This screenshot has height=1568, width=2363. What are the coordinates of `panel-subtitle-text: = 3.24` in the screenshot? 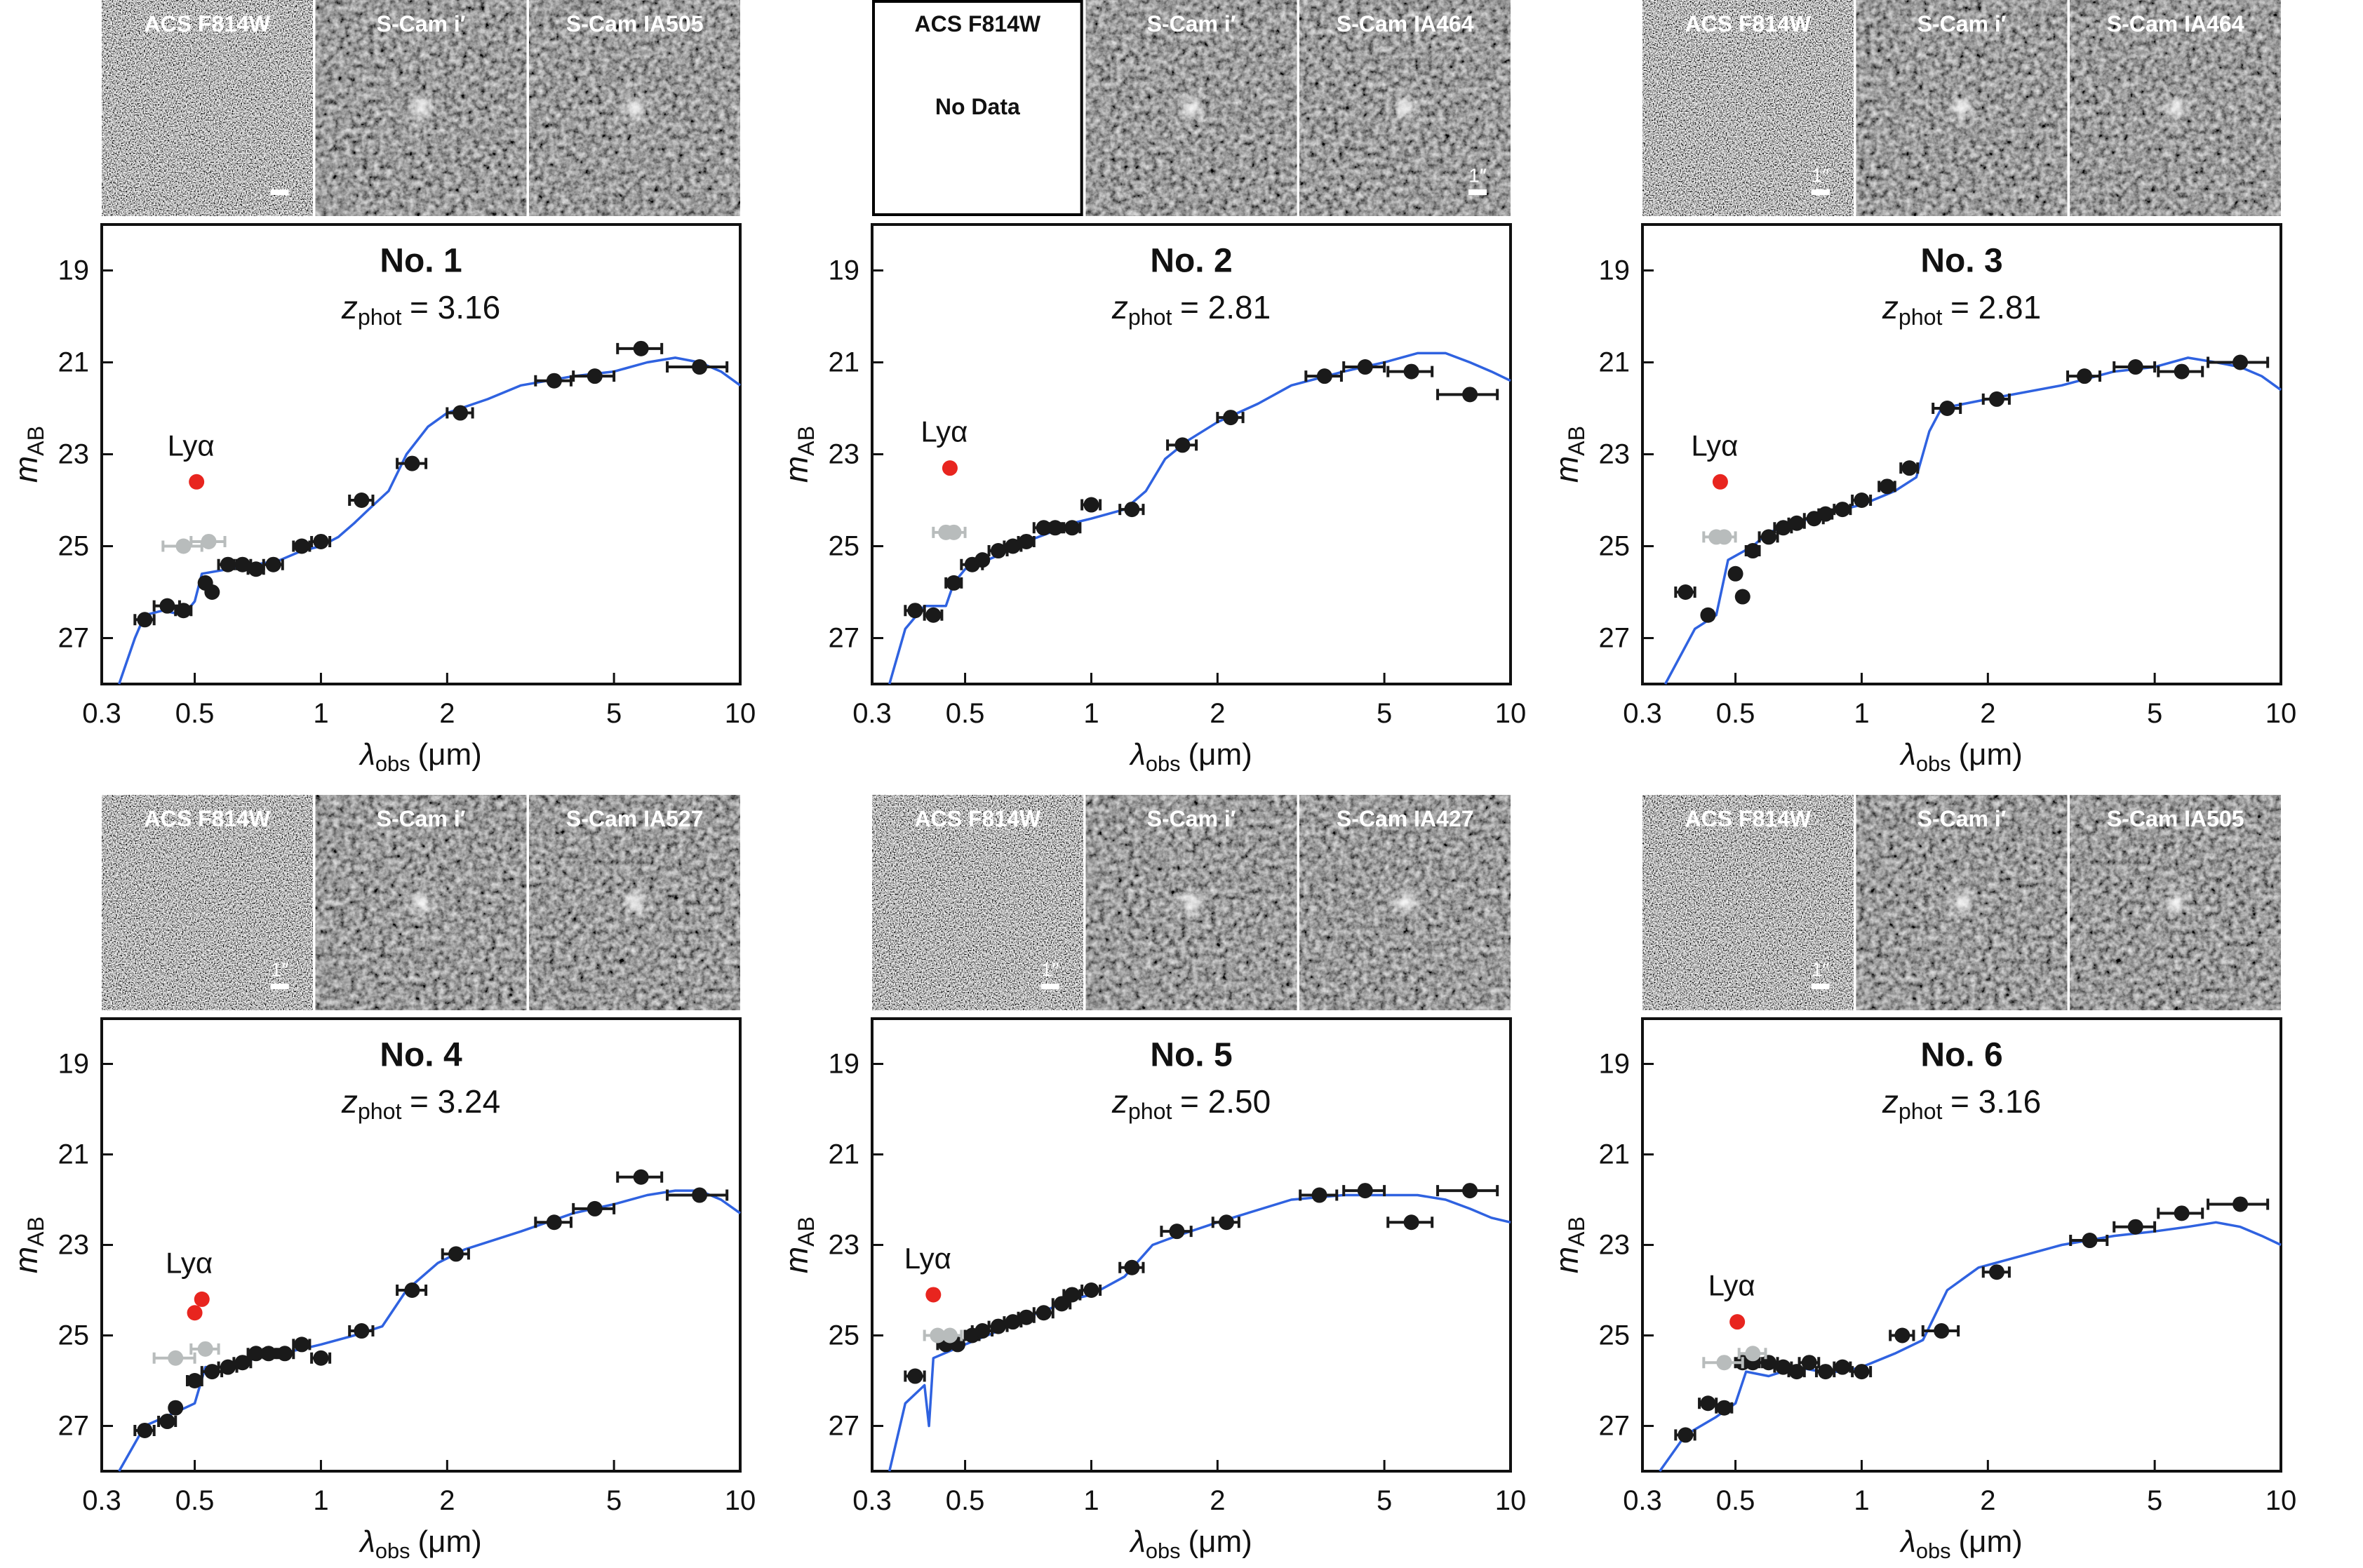 It's located at (455, 1101).